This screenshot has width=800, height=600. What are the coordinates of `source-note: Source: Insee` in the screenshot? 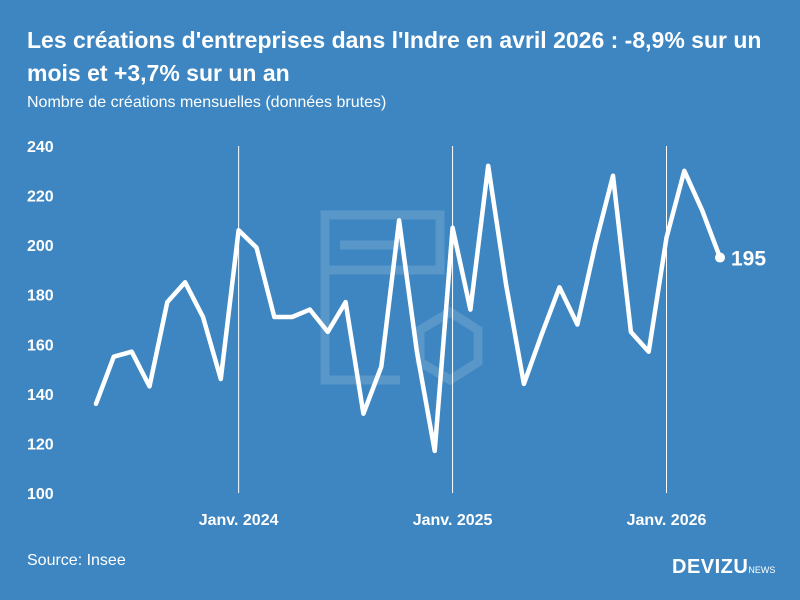 It's located at (76, 560).